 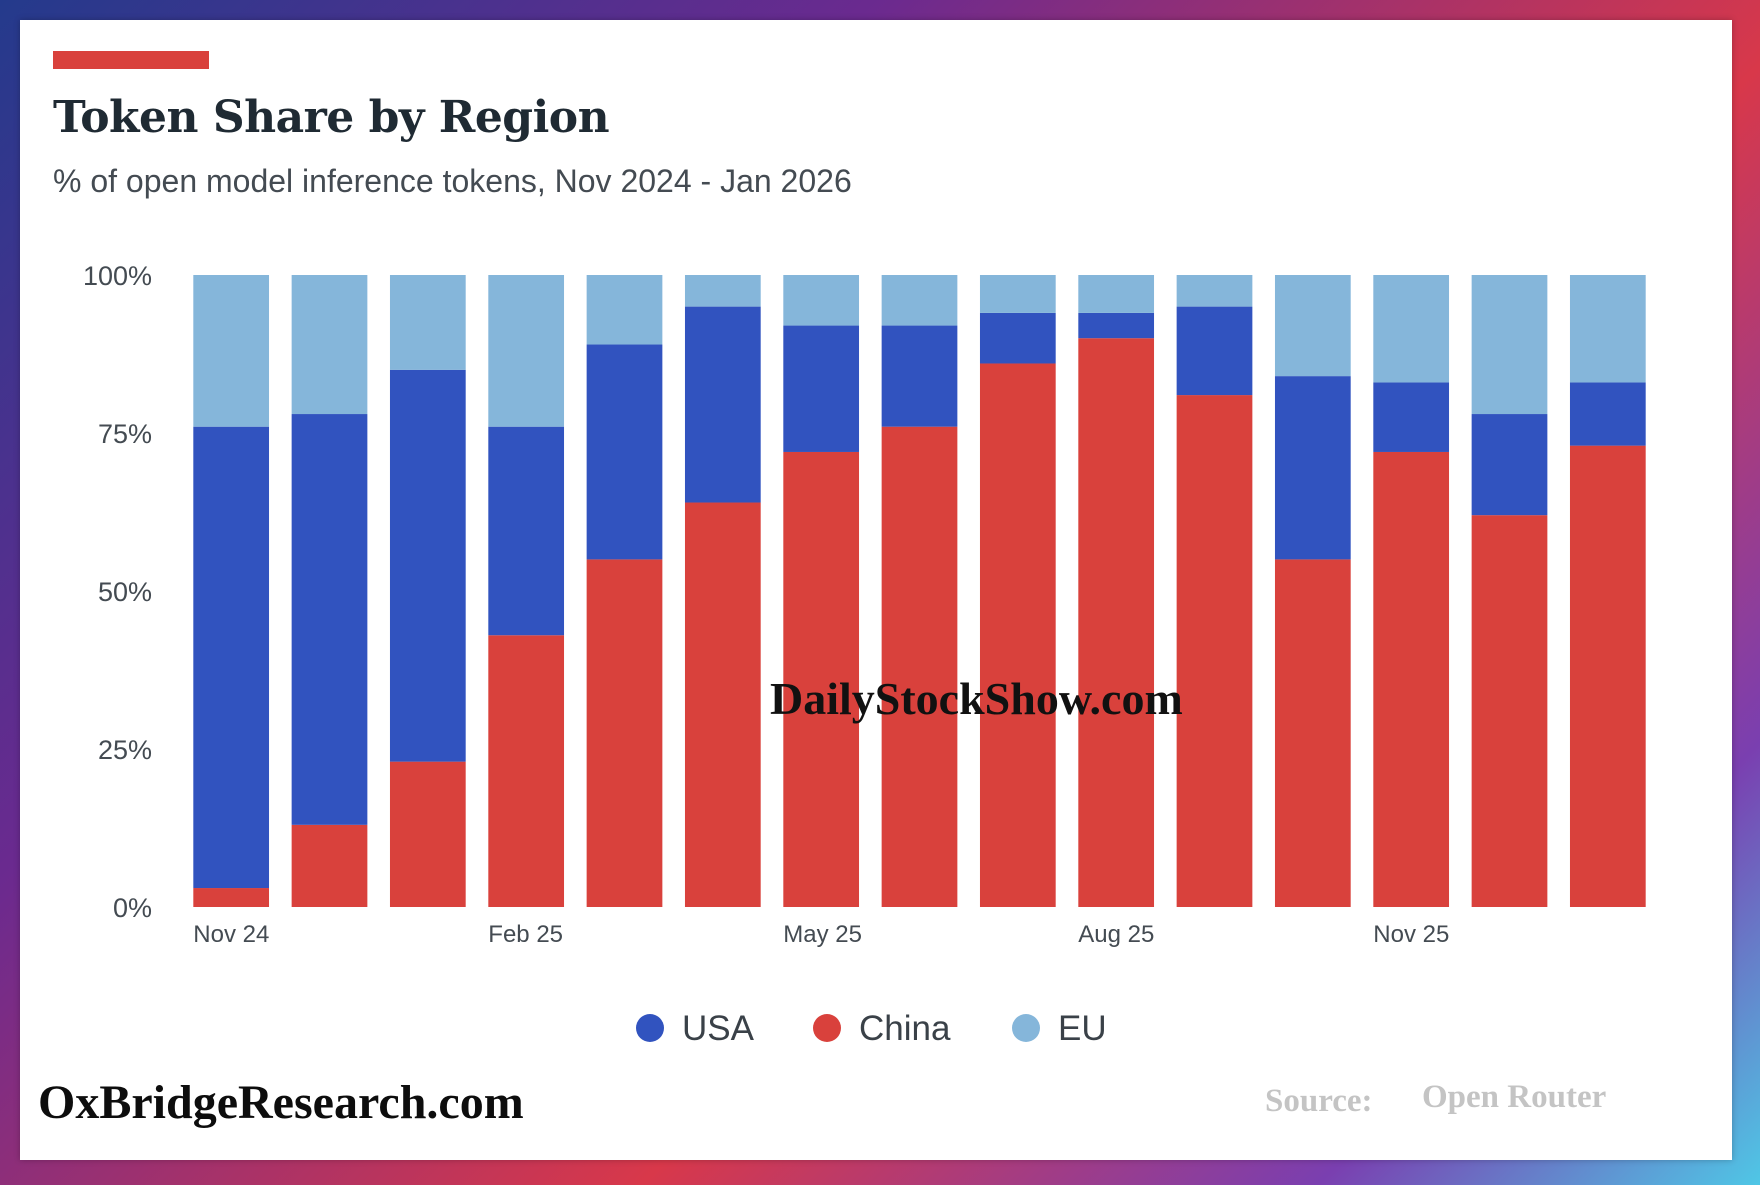 I want to click on y-tick-label: 75%, so click(x=125, y=434).